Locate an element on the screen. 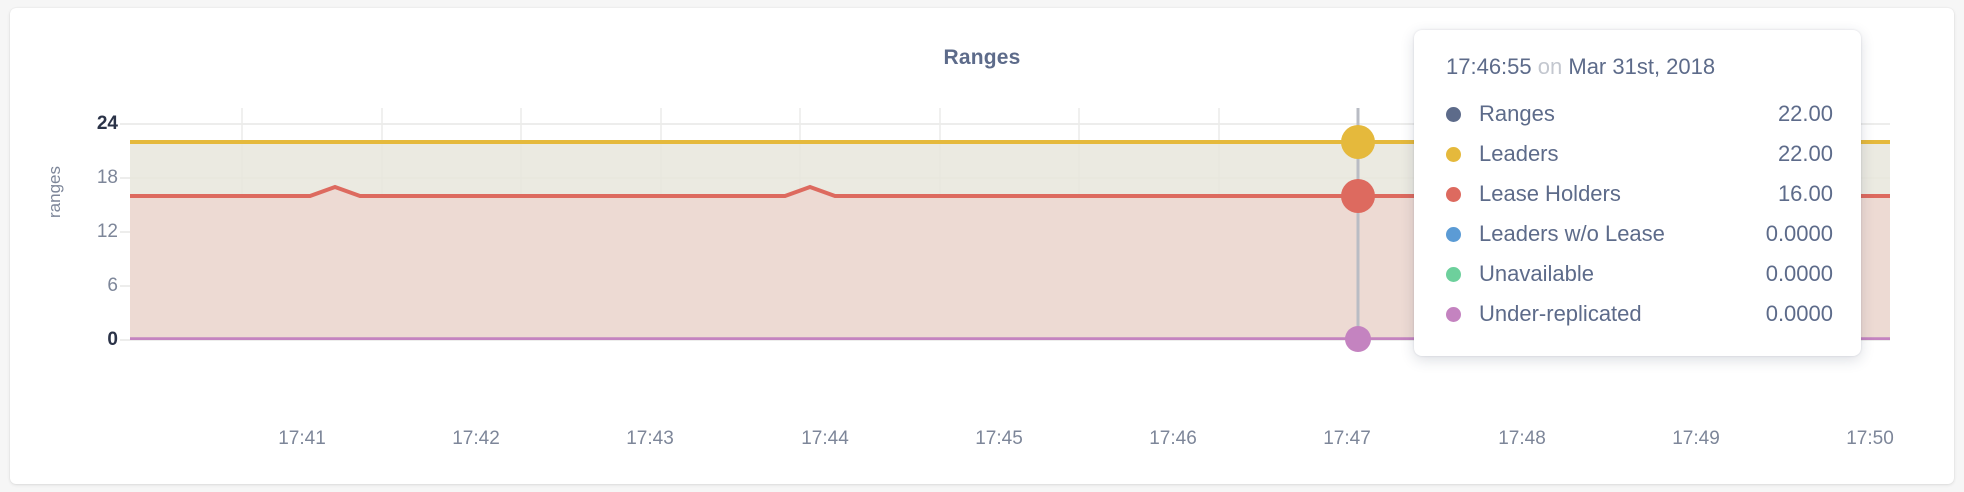 This screenshot has width=1964, height=492. y-tick-24: 24 is located at coordinates (107, 123).